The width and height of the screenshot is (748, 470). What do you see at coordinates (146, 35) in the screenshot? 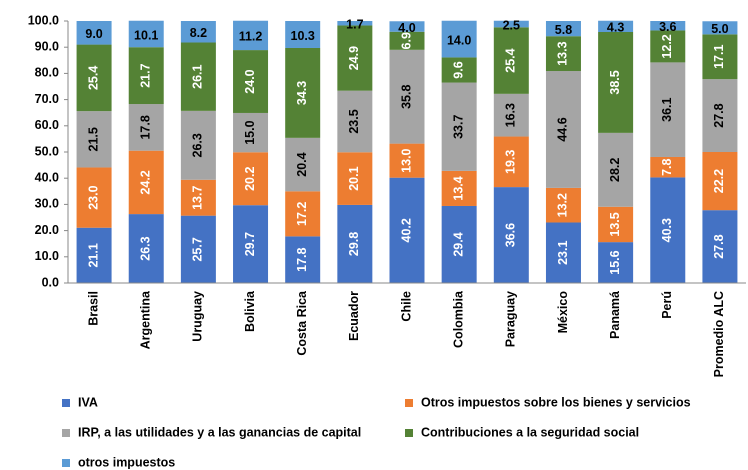
I see `value-label: 10.1` at bounding box center [146, 35].